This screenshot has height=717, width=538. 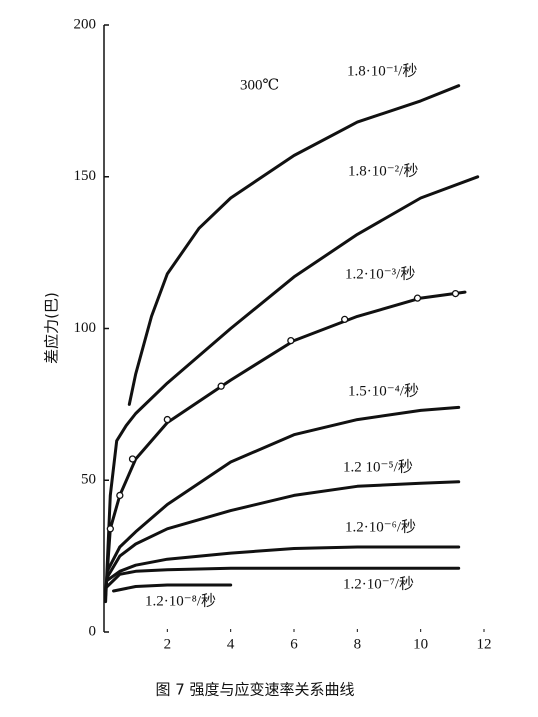 What do you see at coordinates (294, 644) in the screenshot?
I see `x-tick-label: 6` at bounding box center [294, 644].